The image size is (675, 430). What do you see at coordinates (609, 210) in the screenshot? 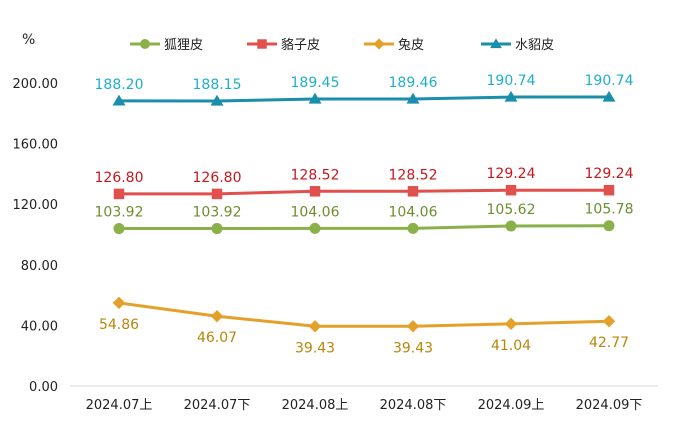
I see `data-label: 105.78` at bounding box center [609, 210].